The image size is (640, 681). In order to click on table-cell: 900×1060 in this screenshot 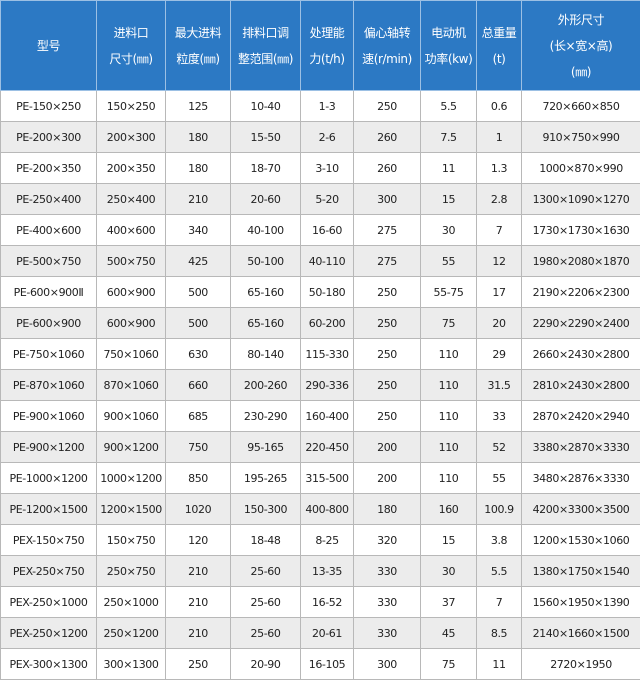, I will do `click(131, 416)`.